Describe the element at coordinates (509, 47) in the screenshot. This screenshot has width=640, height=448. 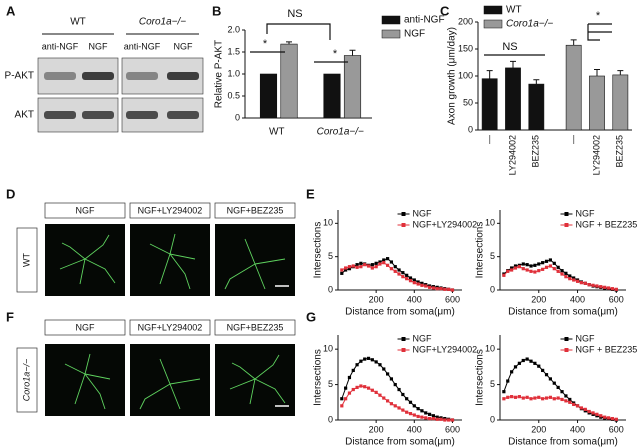
I see `annotation: NS` at that location.